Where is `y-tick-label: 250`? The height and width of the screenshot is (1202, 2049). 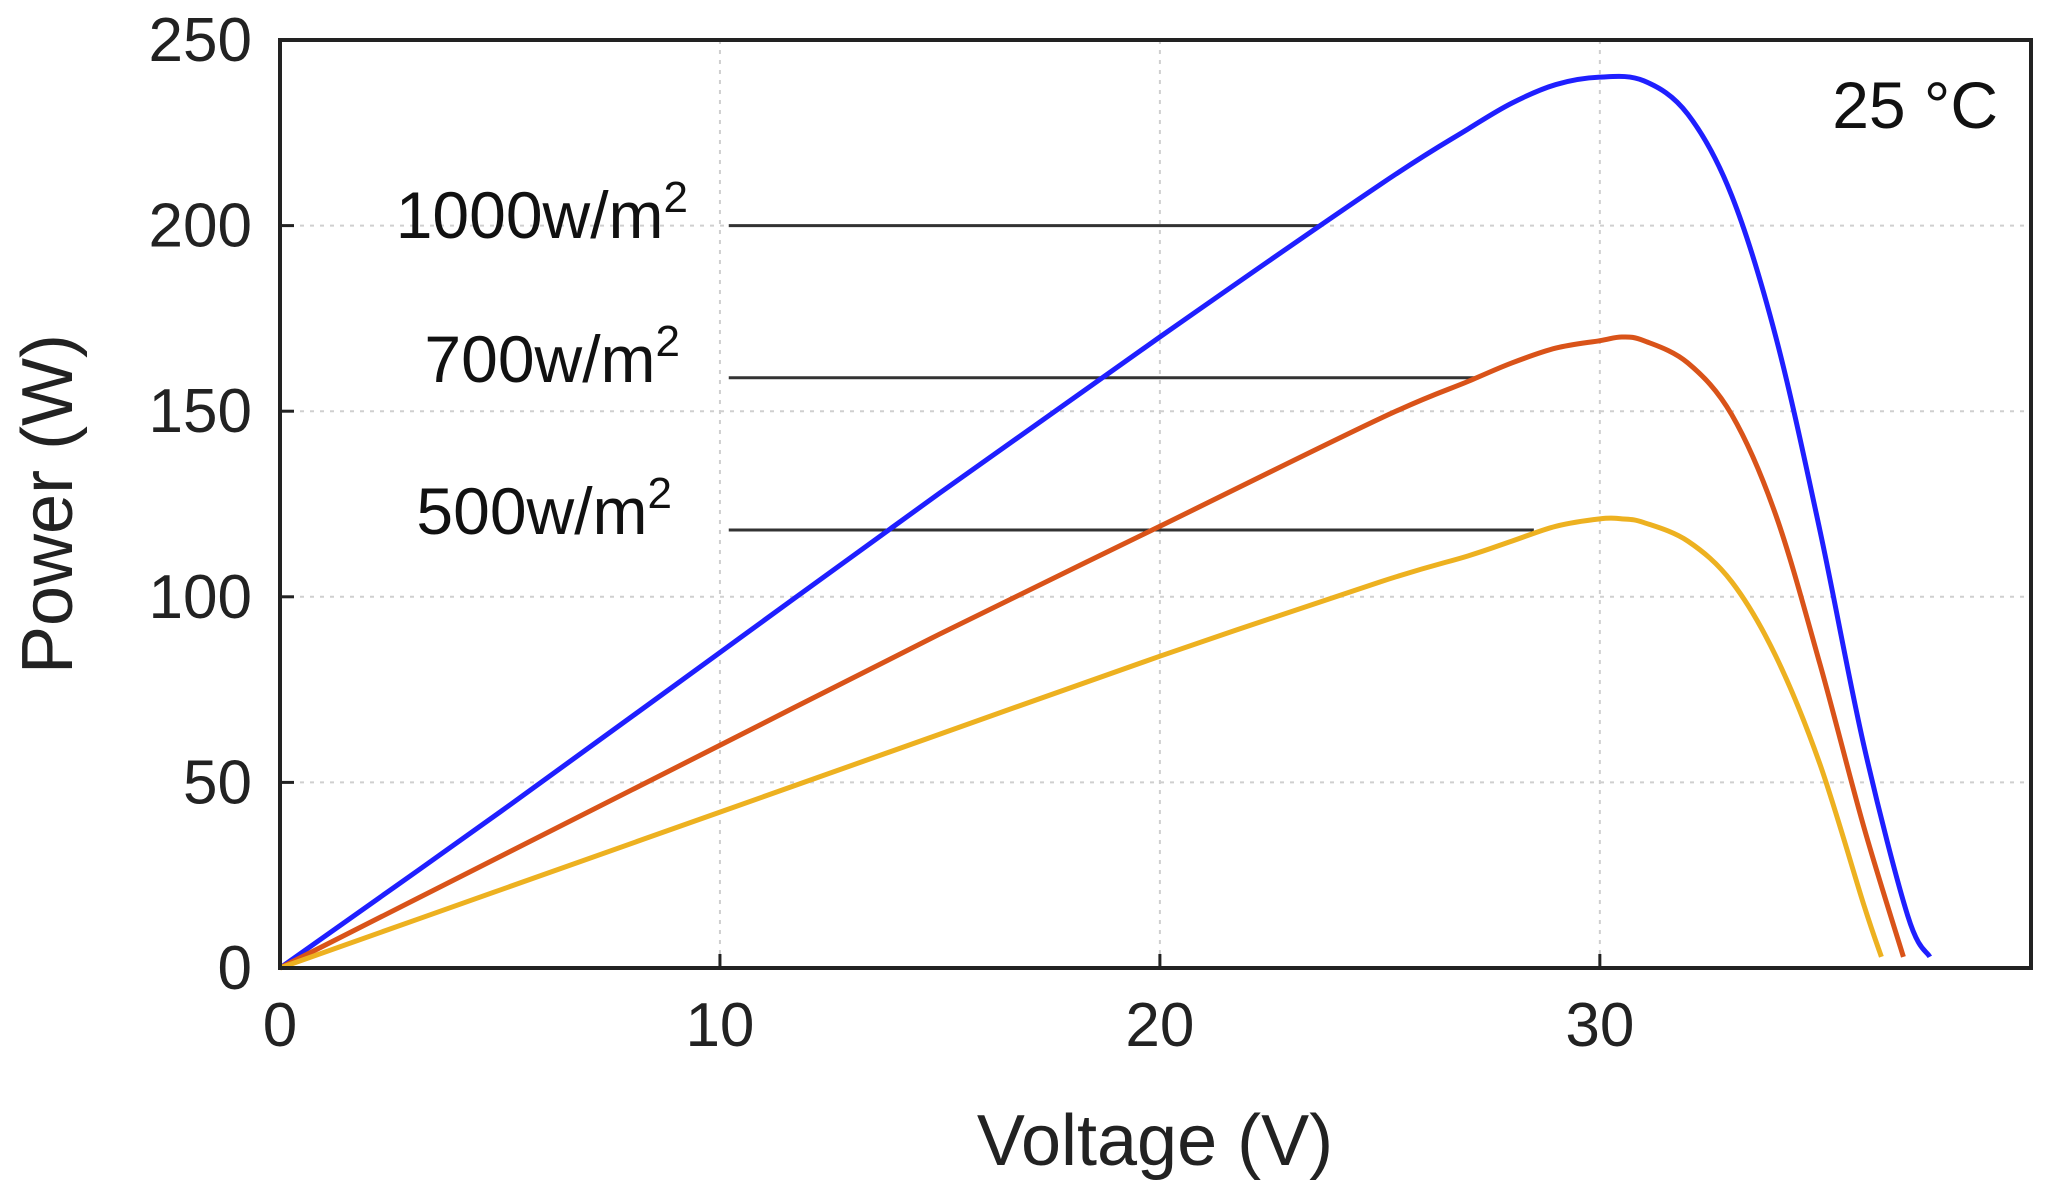 y-tick-label: 250 is located at coordinates (200, 40).